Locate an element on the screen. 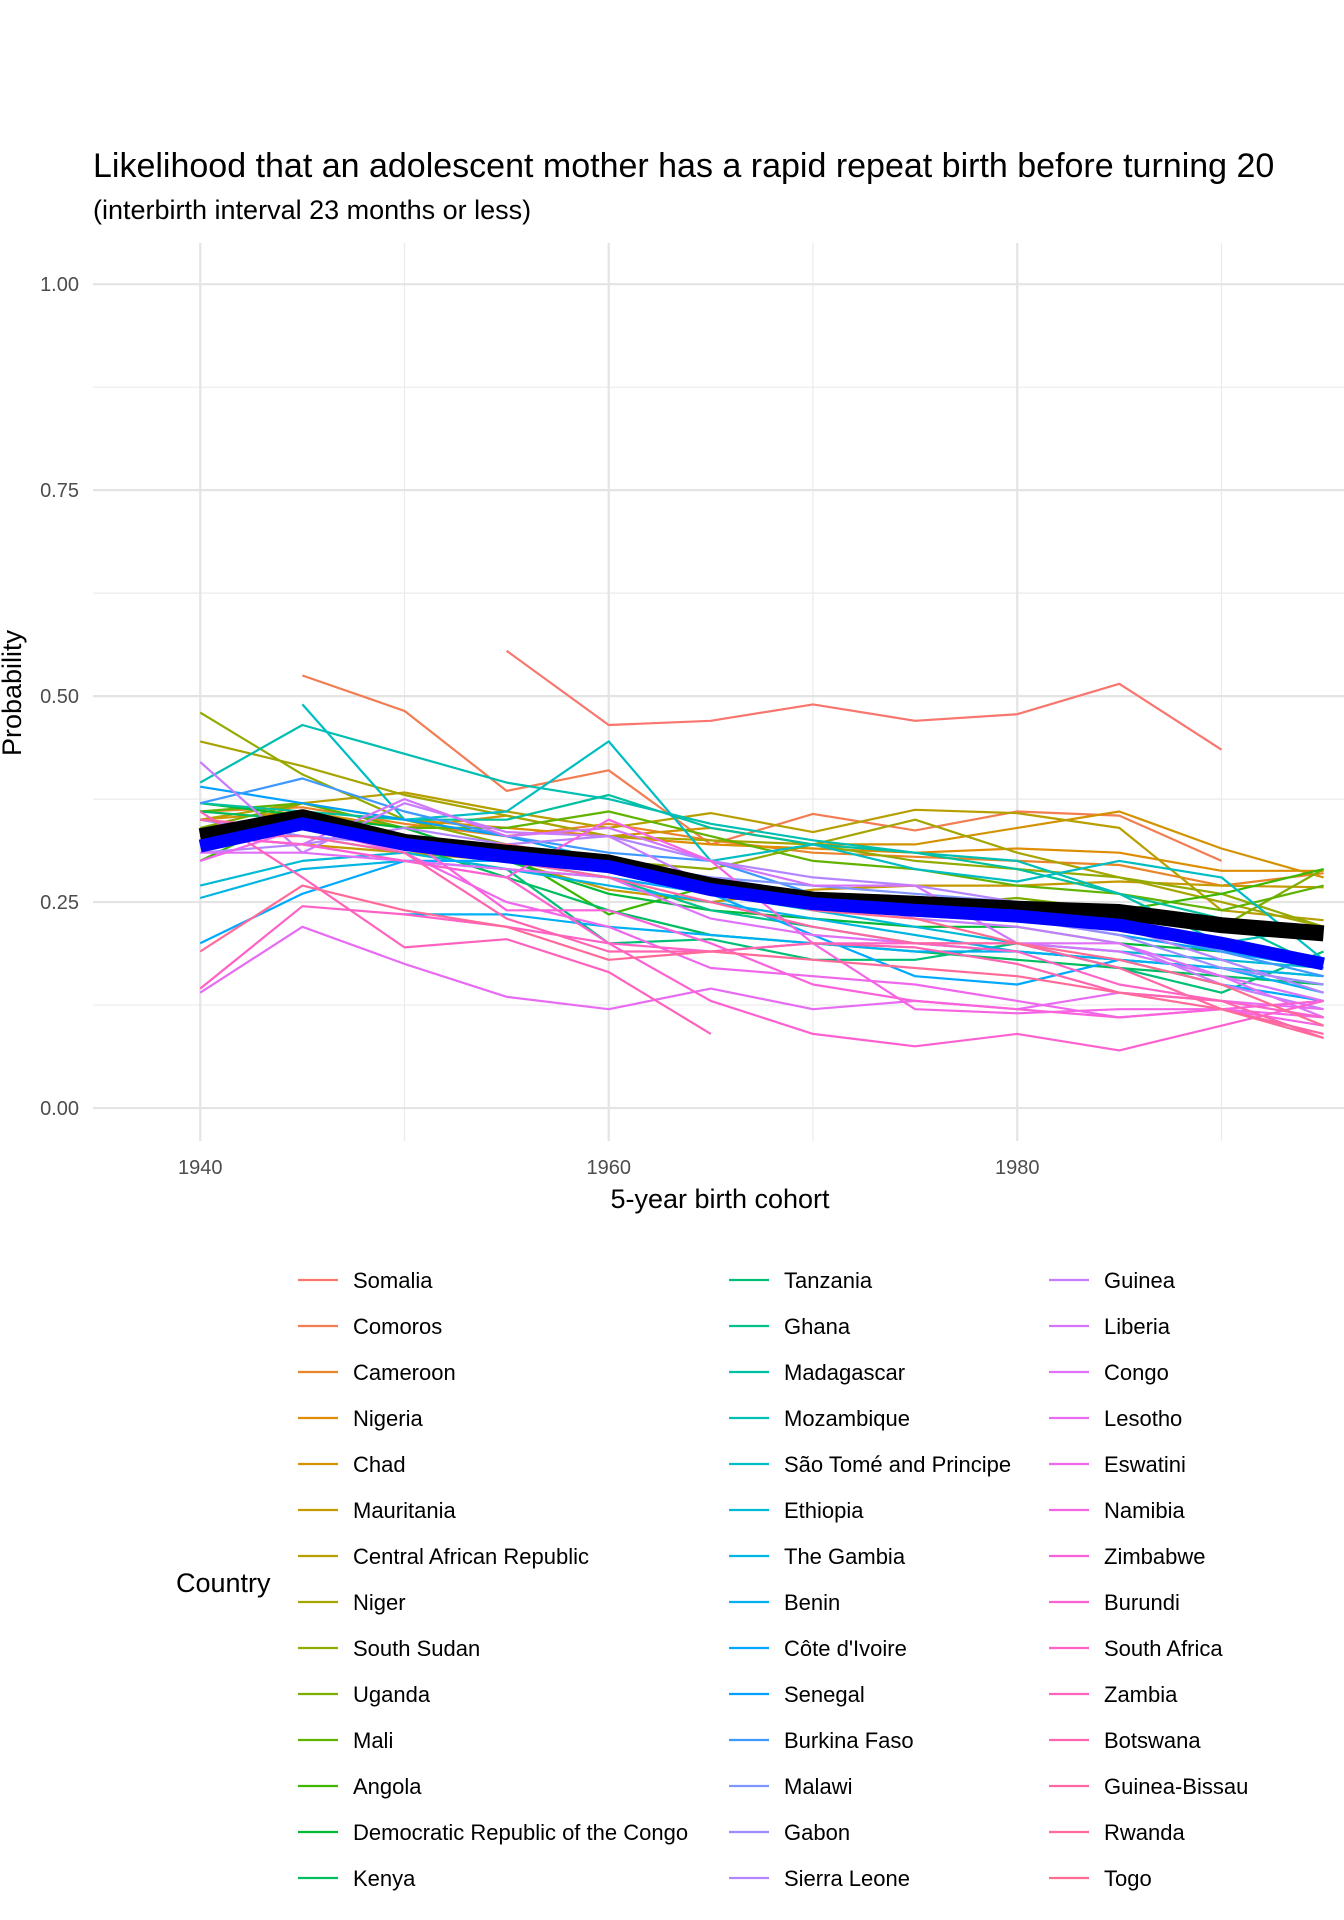 This screenshot has height=1920, width=1344. series-line-mozambique is located at coordinates (761, 834).